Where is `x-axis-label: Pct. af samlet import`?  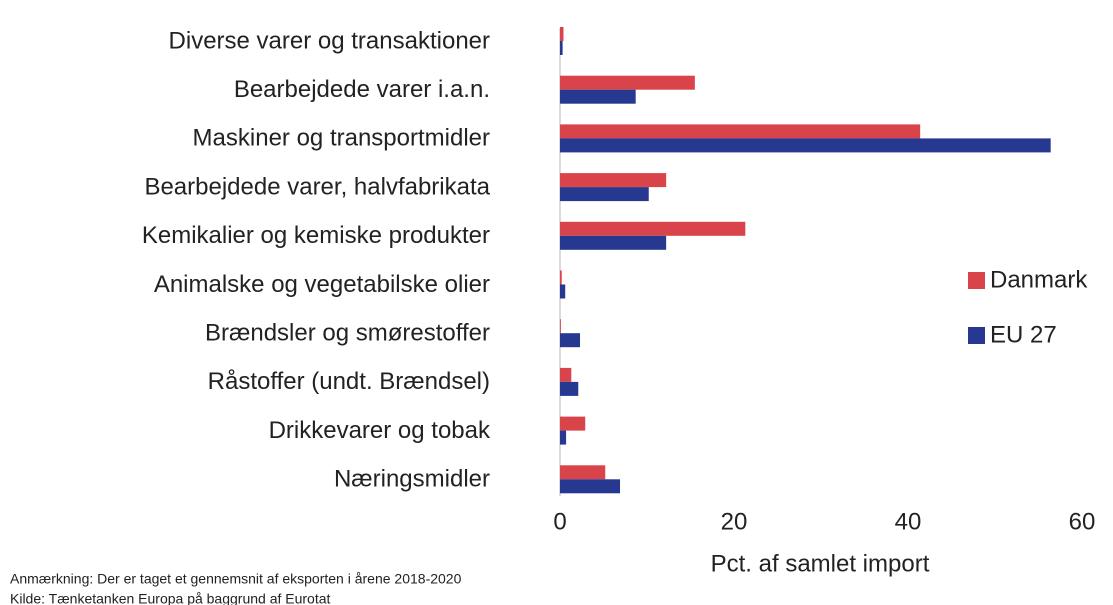
x-axis-label: Pct. af samlet import is located at coordinates (820, 563).